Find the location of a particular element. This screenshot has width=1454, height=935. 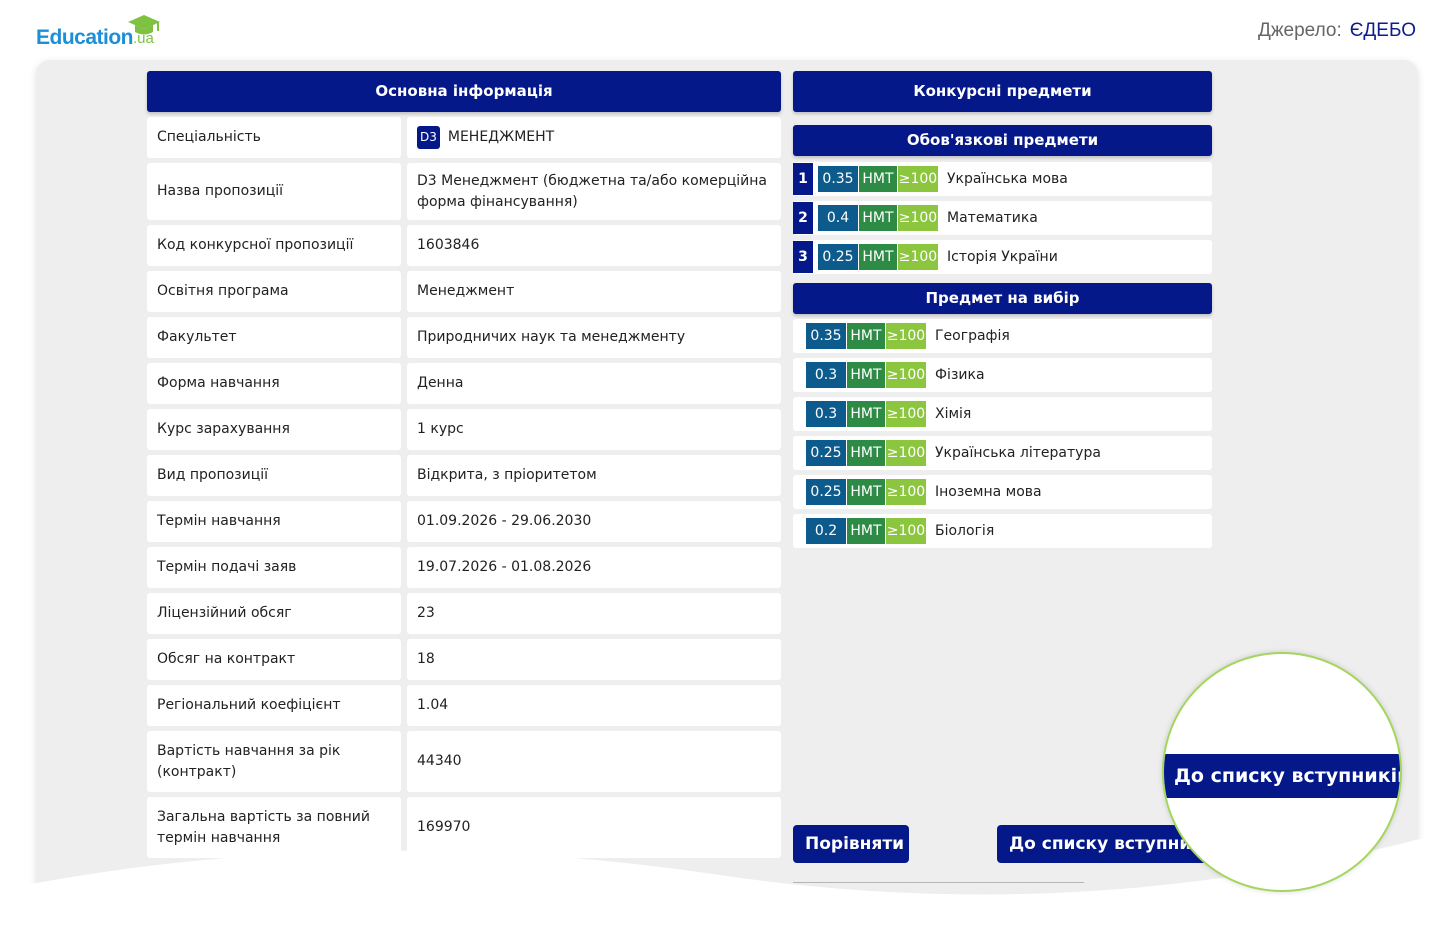

required-subjects-header: Обов'язкові предмети is located at coordinates (1002, 140).